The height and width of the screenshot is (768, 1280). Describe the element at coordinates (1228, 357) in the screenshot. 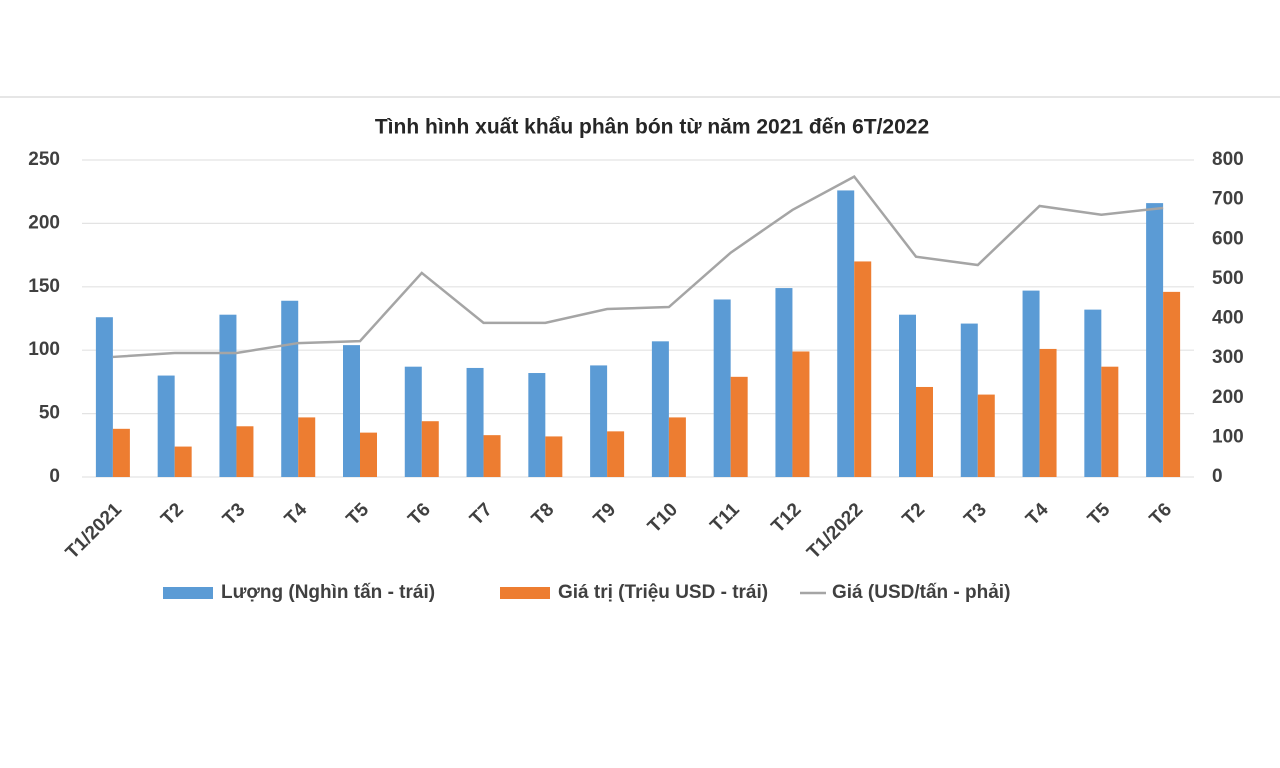

I see `y2-tick-label: 300` at that location.